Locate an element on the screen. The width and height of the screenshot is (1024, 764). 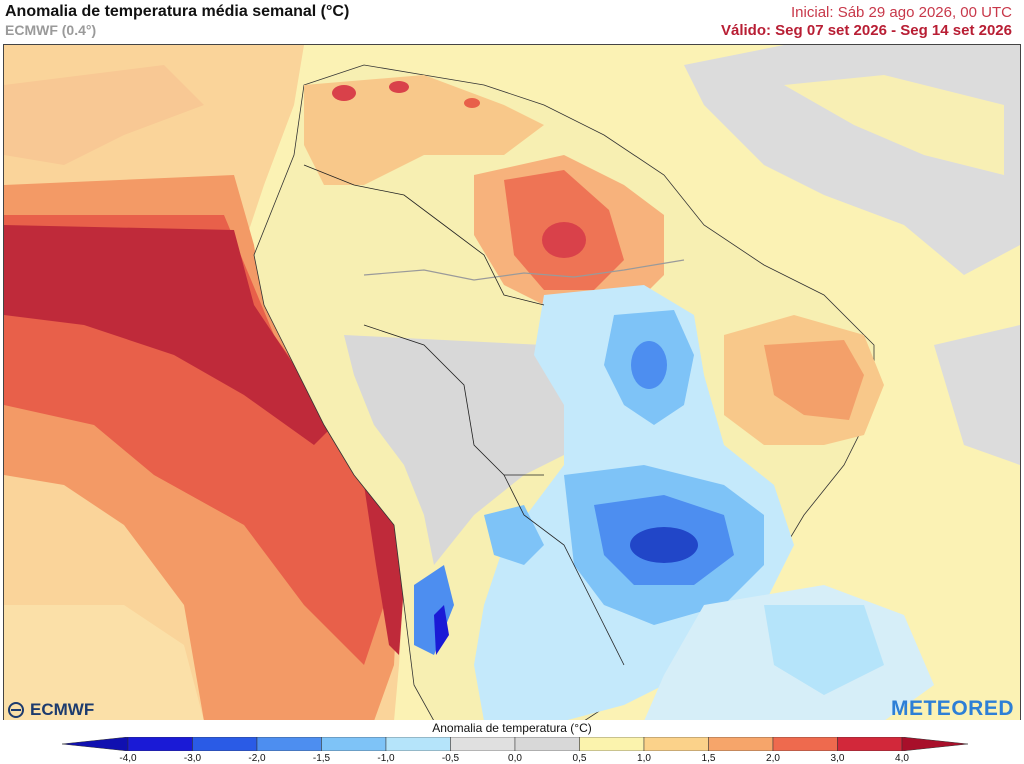
initial-run-label: Inicial: Sáb 29 ago 2026, 00 UTC is located at coordinates (901, 12).